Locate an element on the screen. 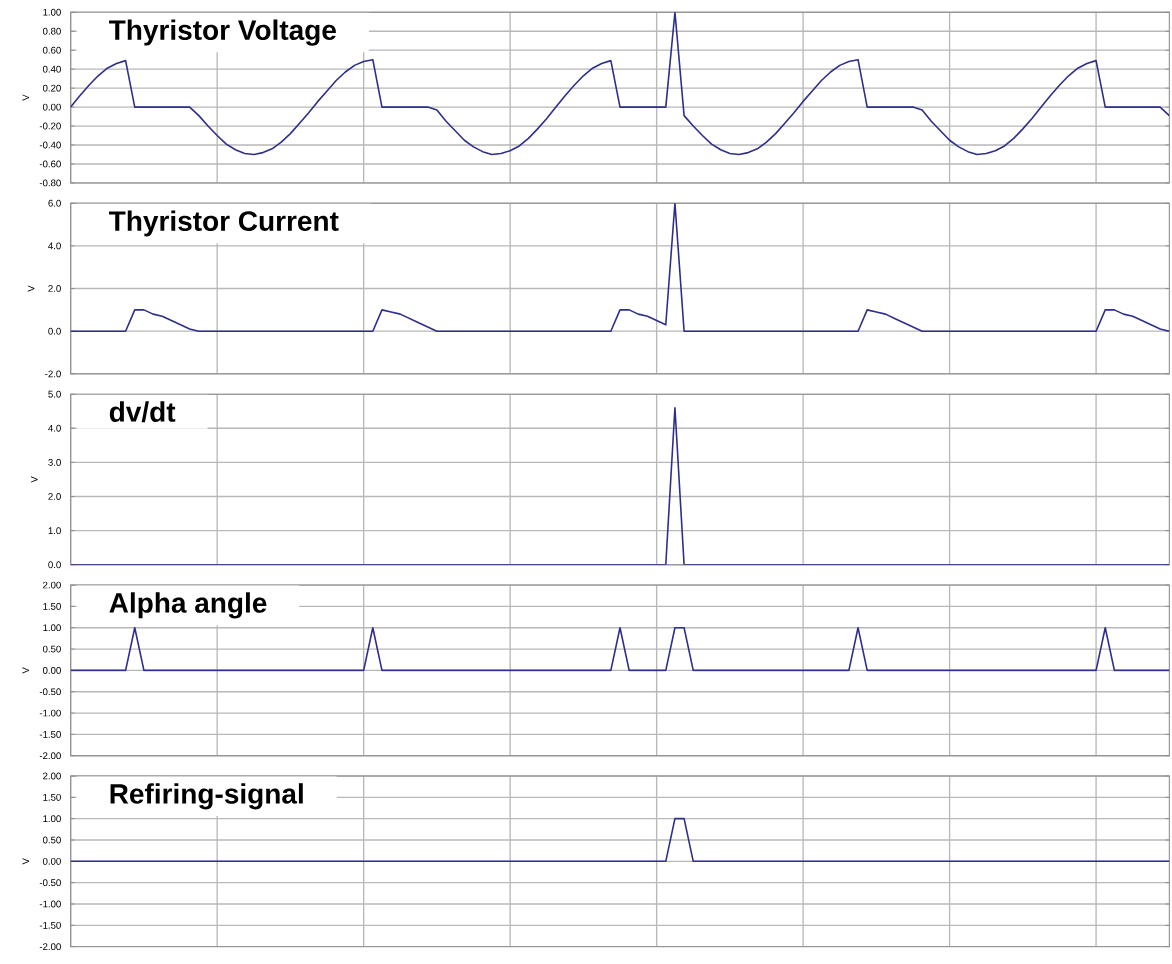  chart-title: Refiring-signal is located at coordinates (206, 795).